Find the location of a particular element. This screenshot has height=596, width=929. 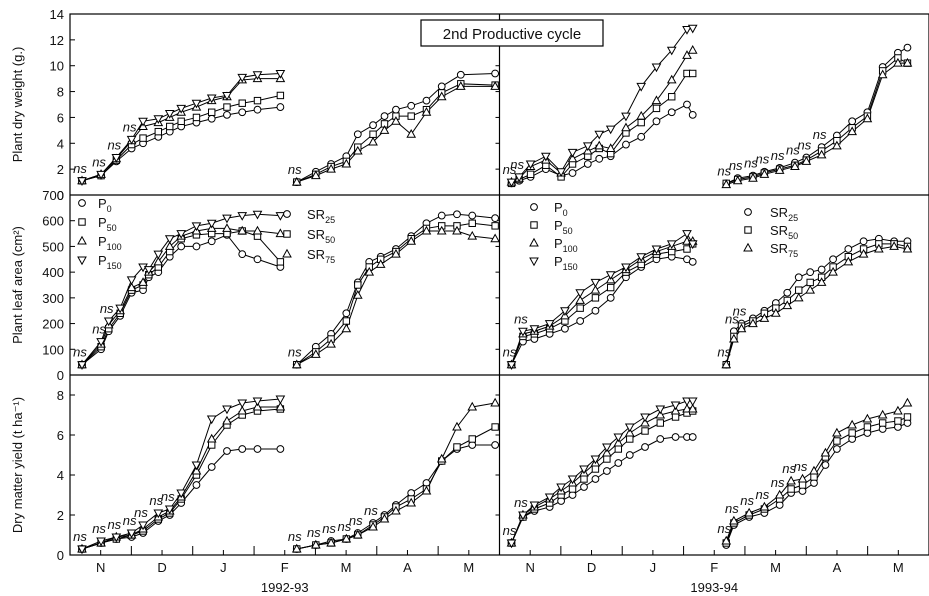

series-line-P100 is located at coordinates (602, 302).